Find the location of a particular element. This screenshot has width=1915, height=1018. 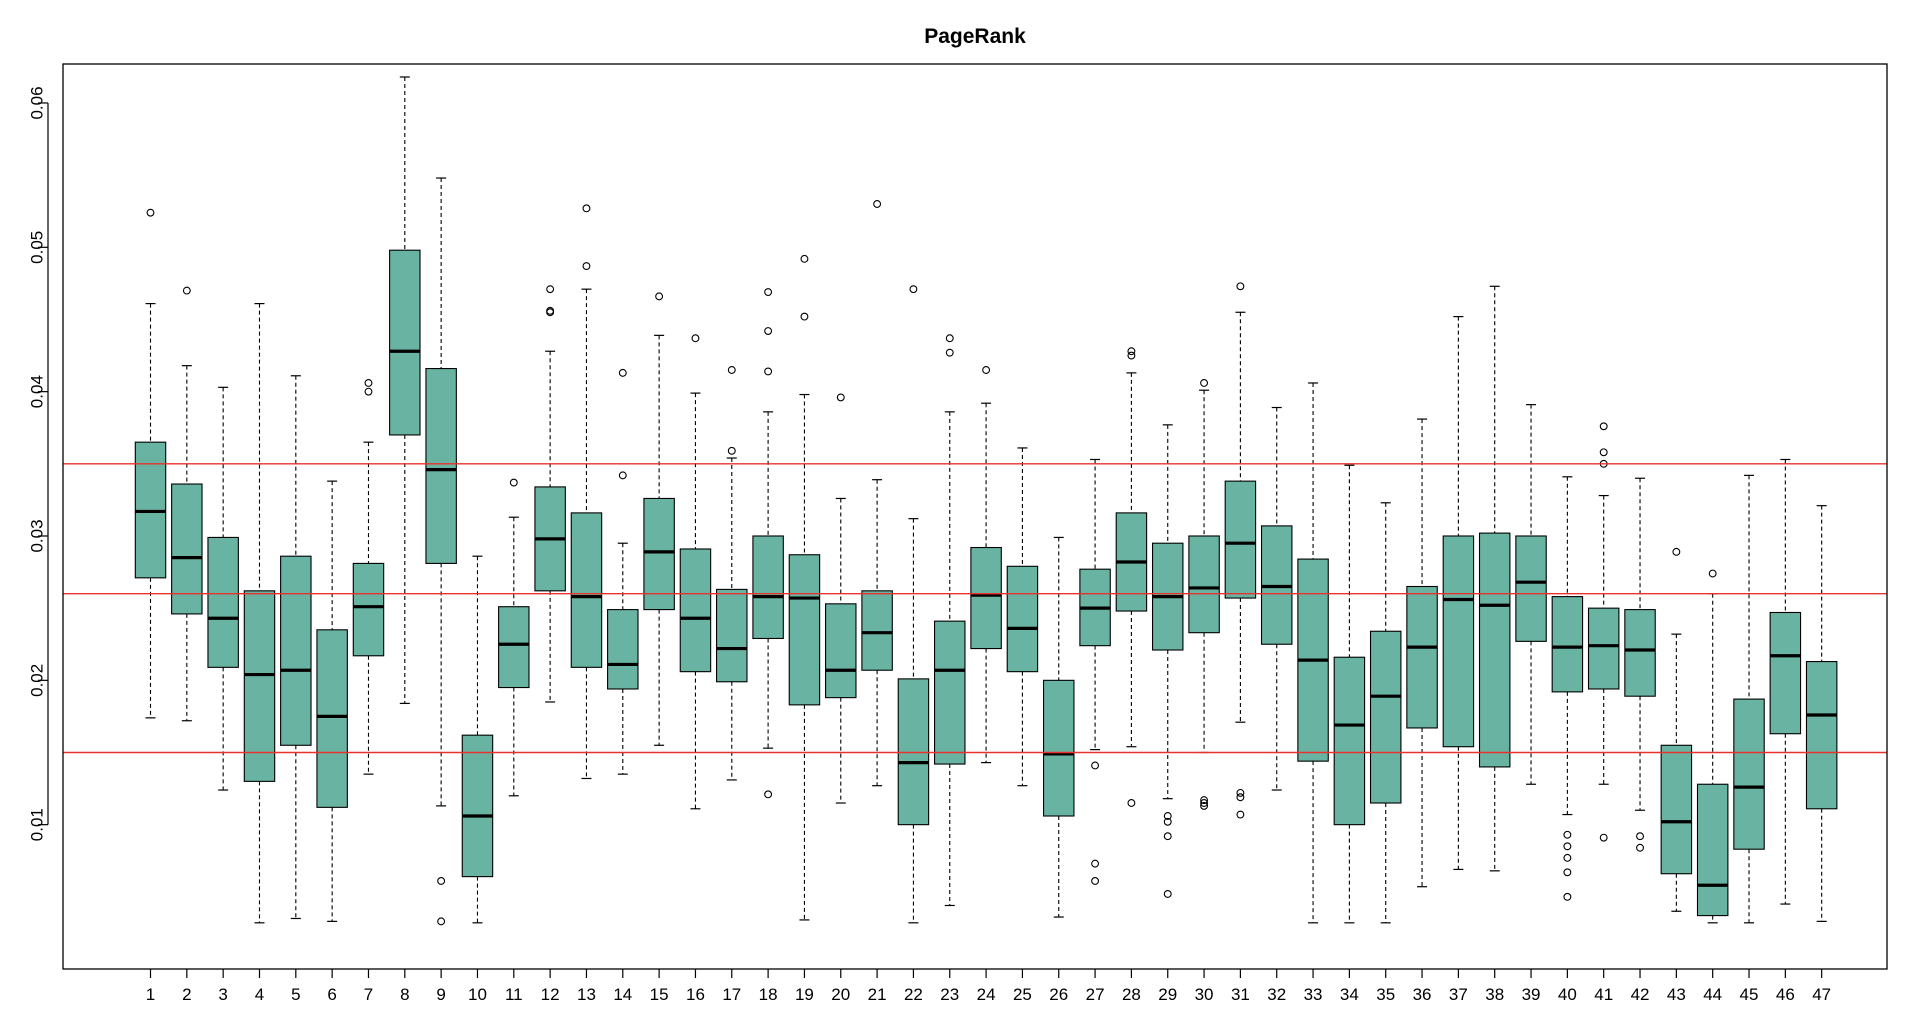

x-tick-label: 42 is located at coordinates (1640, 994).